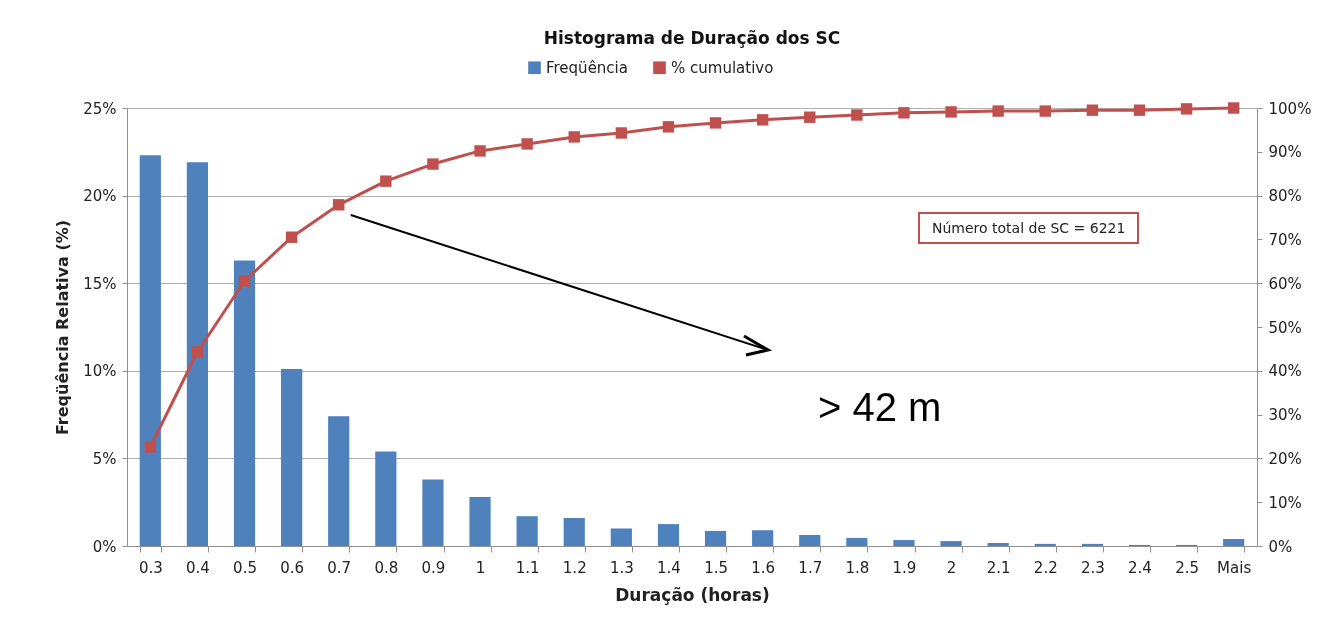  Describe the element at coordinates (63, 327) in the screenshot. I see `y-axis-title: Freqüência Relativa (%)` at that location.